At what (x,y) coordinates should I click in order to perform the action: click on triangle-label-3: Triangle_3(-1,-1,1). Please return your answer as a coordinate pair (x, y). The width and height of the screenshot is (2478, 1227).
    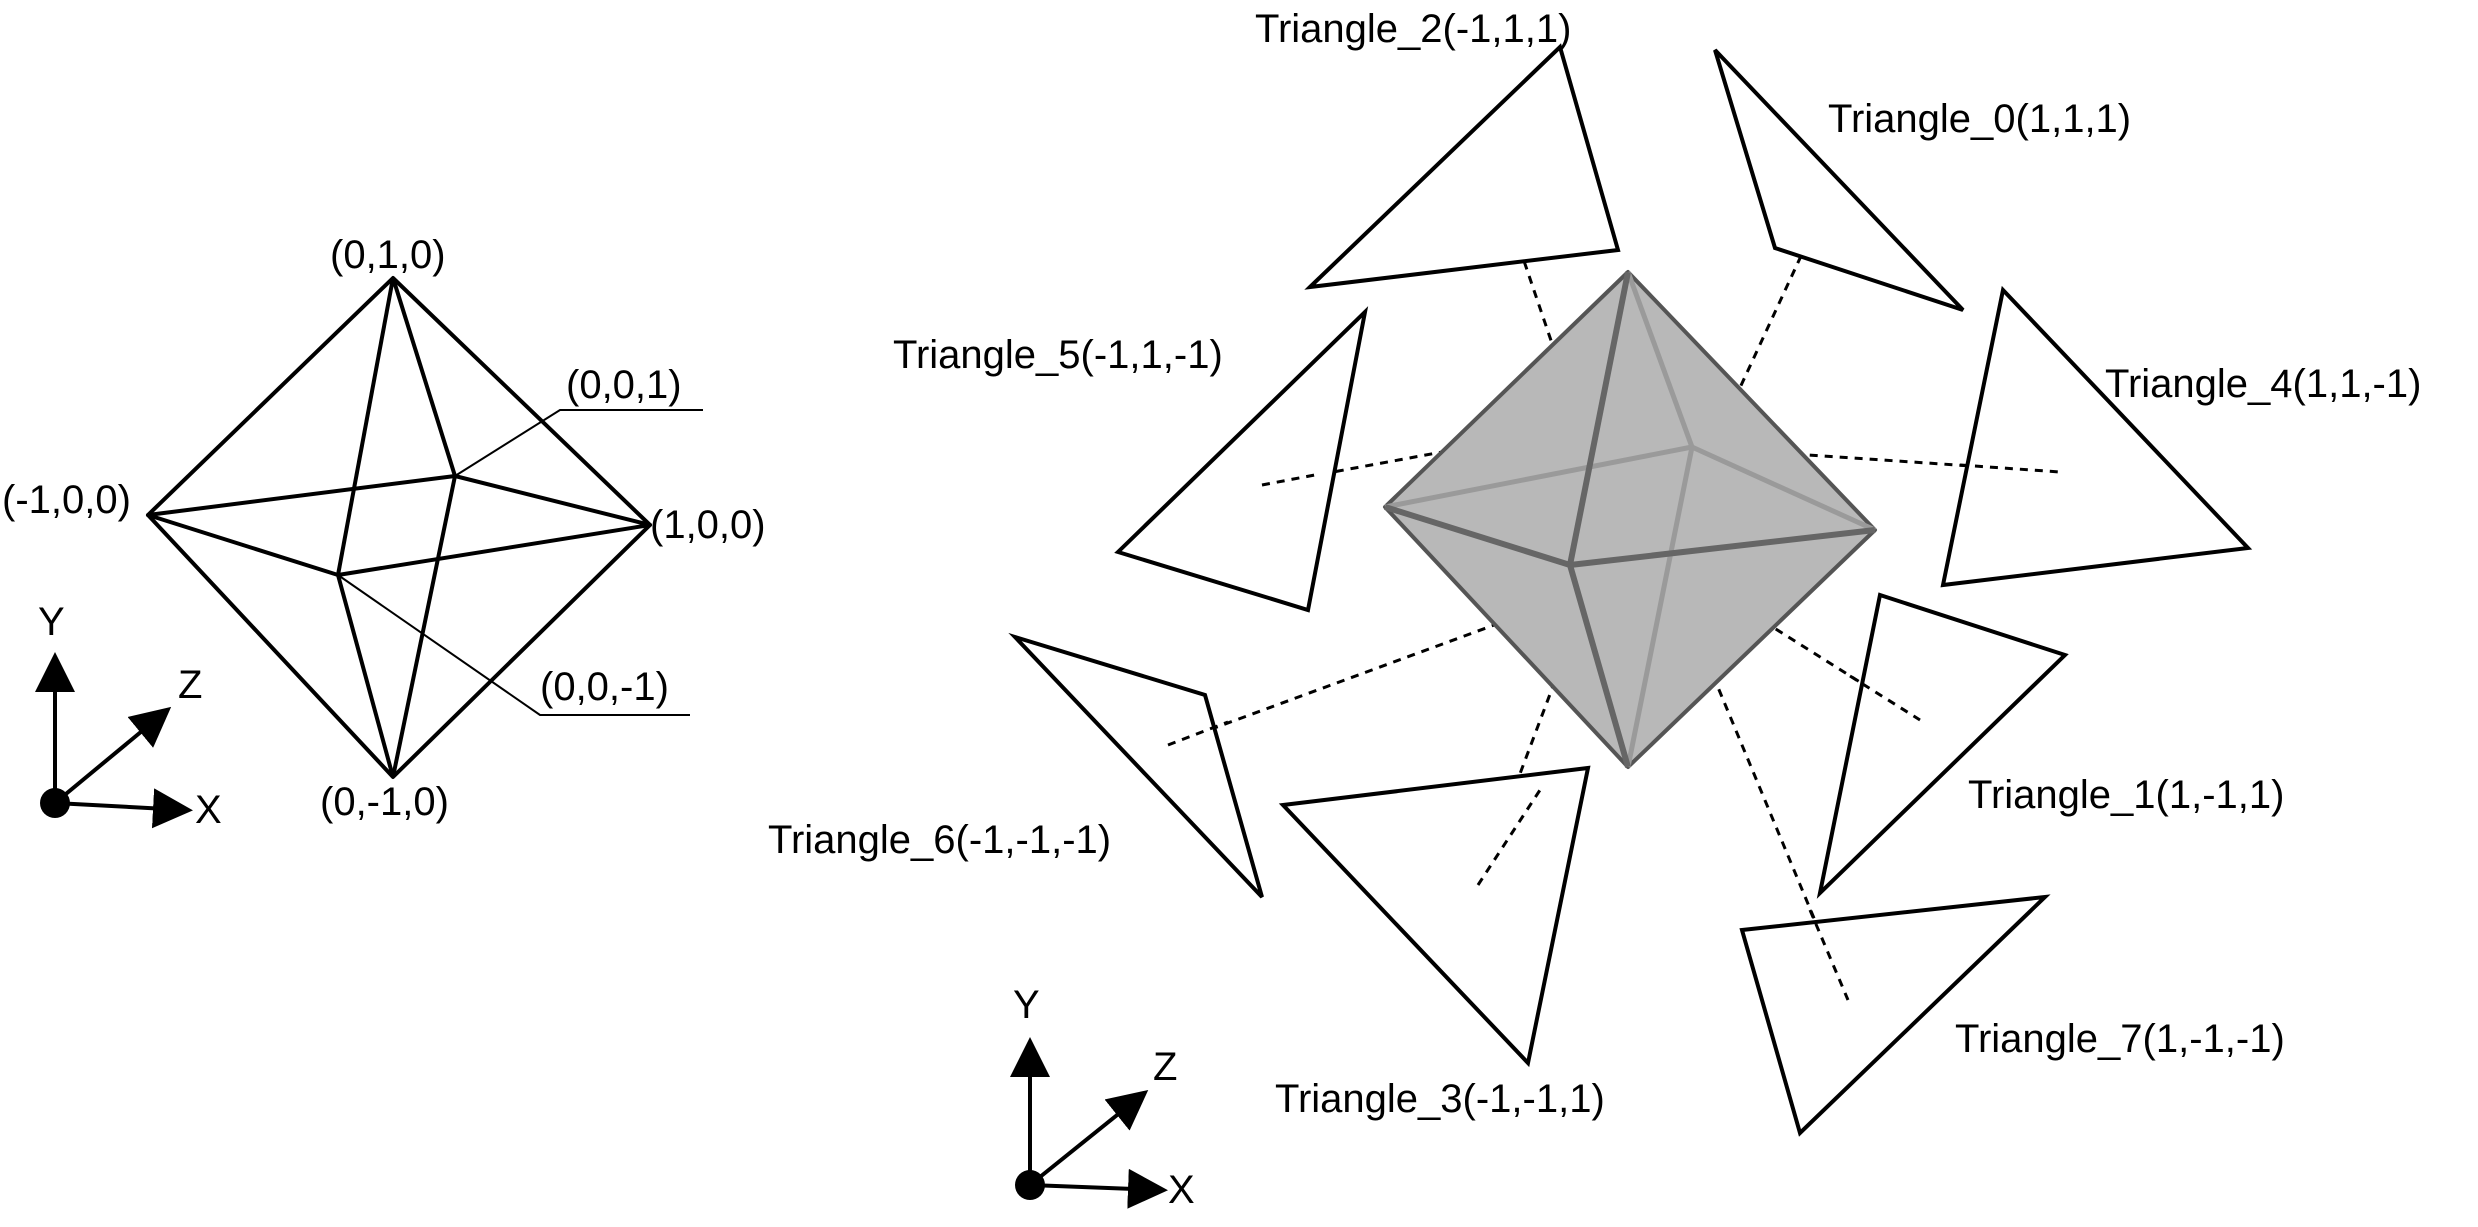
    Looking at the image, I should click on (1440, 1099).